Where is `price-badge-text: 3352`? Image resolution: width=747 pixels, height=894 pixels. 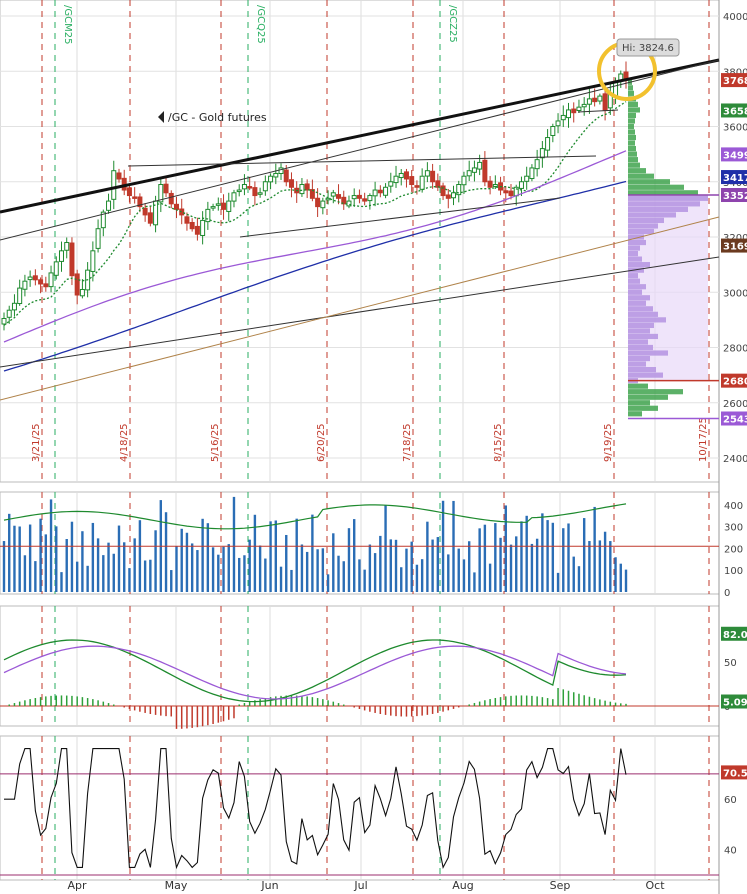
price-badge-text: 3352 is located at coordinates (735, 196).